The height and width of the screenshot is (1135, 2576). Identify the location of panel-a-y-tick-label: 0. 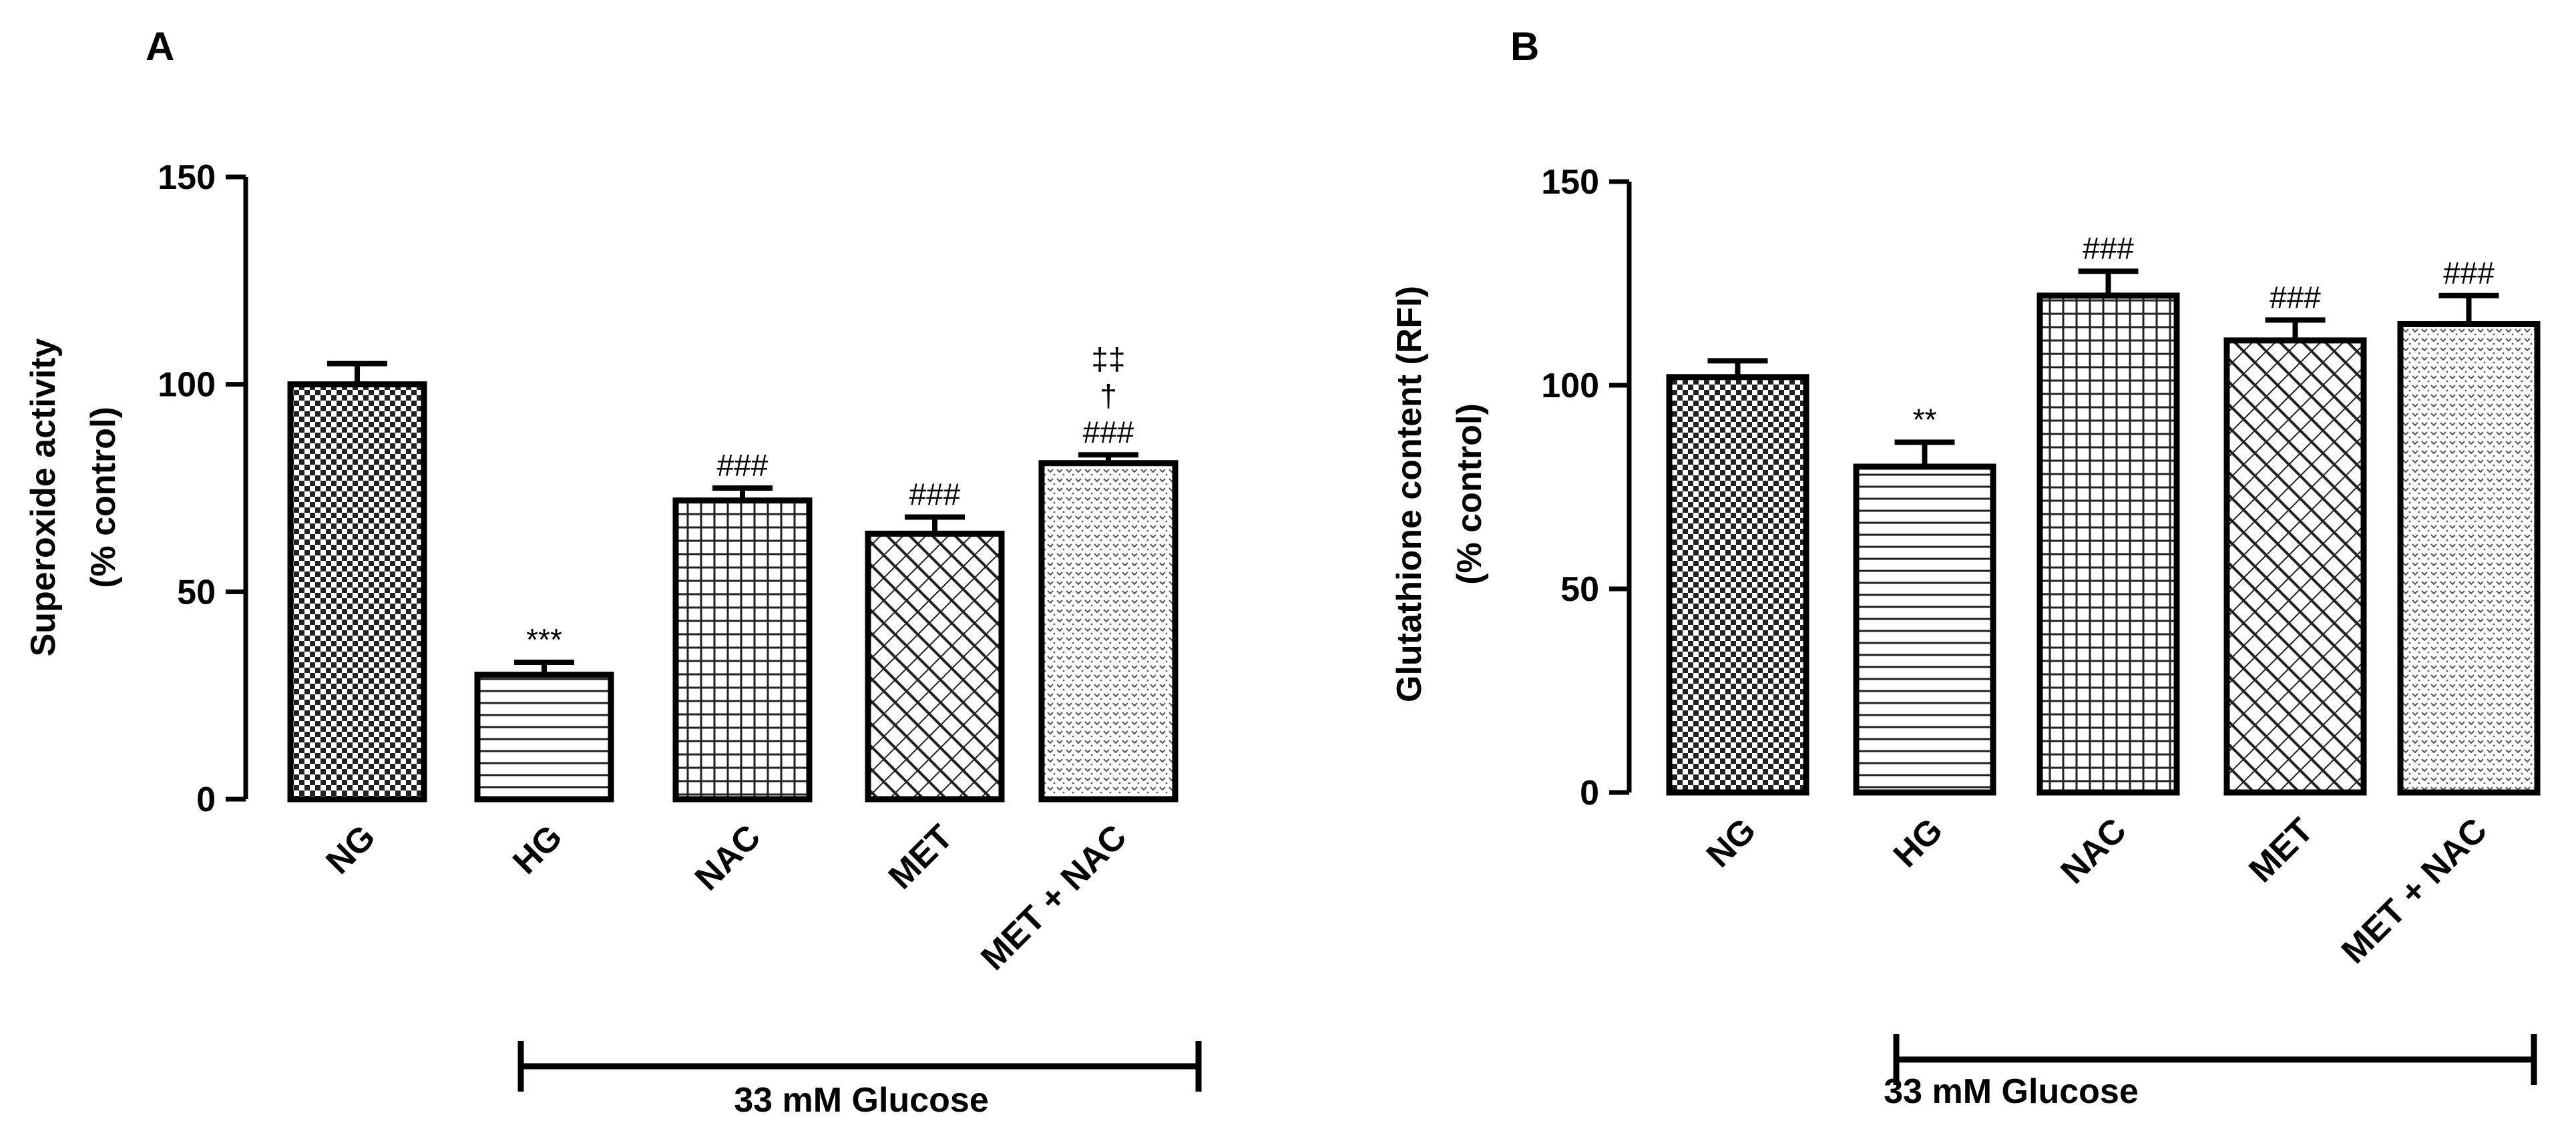
(206, 799).